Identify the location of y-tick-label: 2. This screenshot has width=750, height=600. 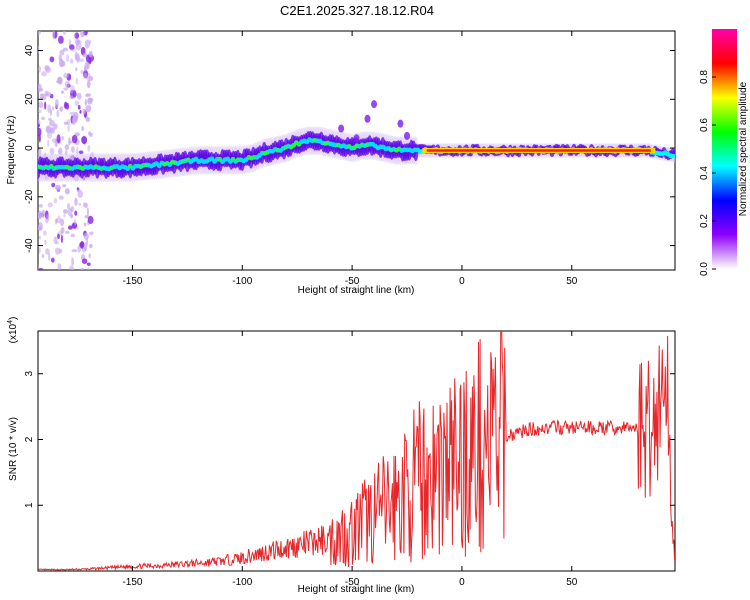
(29, 439).